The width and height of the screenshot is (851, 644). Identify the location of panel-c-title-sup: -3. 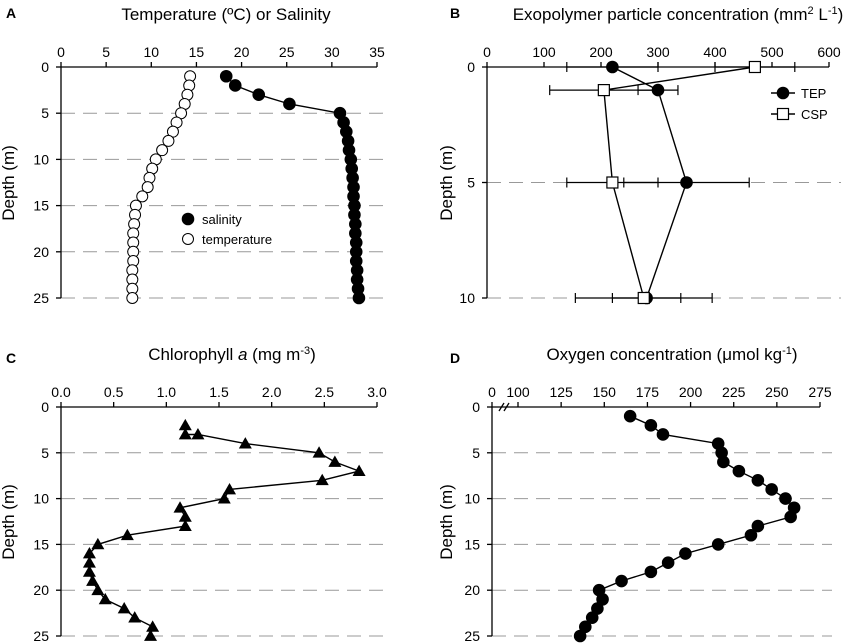
(305, 351).